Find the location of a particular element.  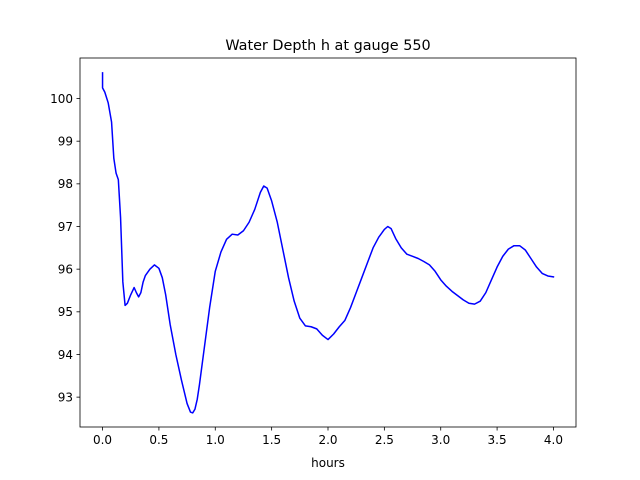

x-tick-label: 1.5 is located at coordinates (271, 440).